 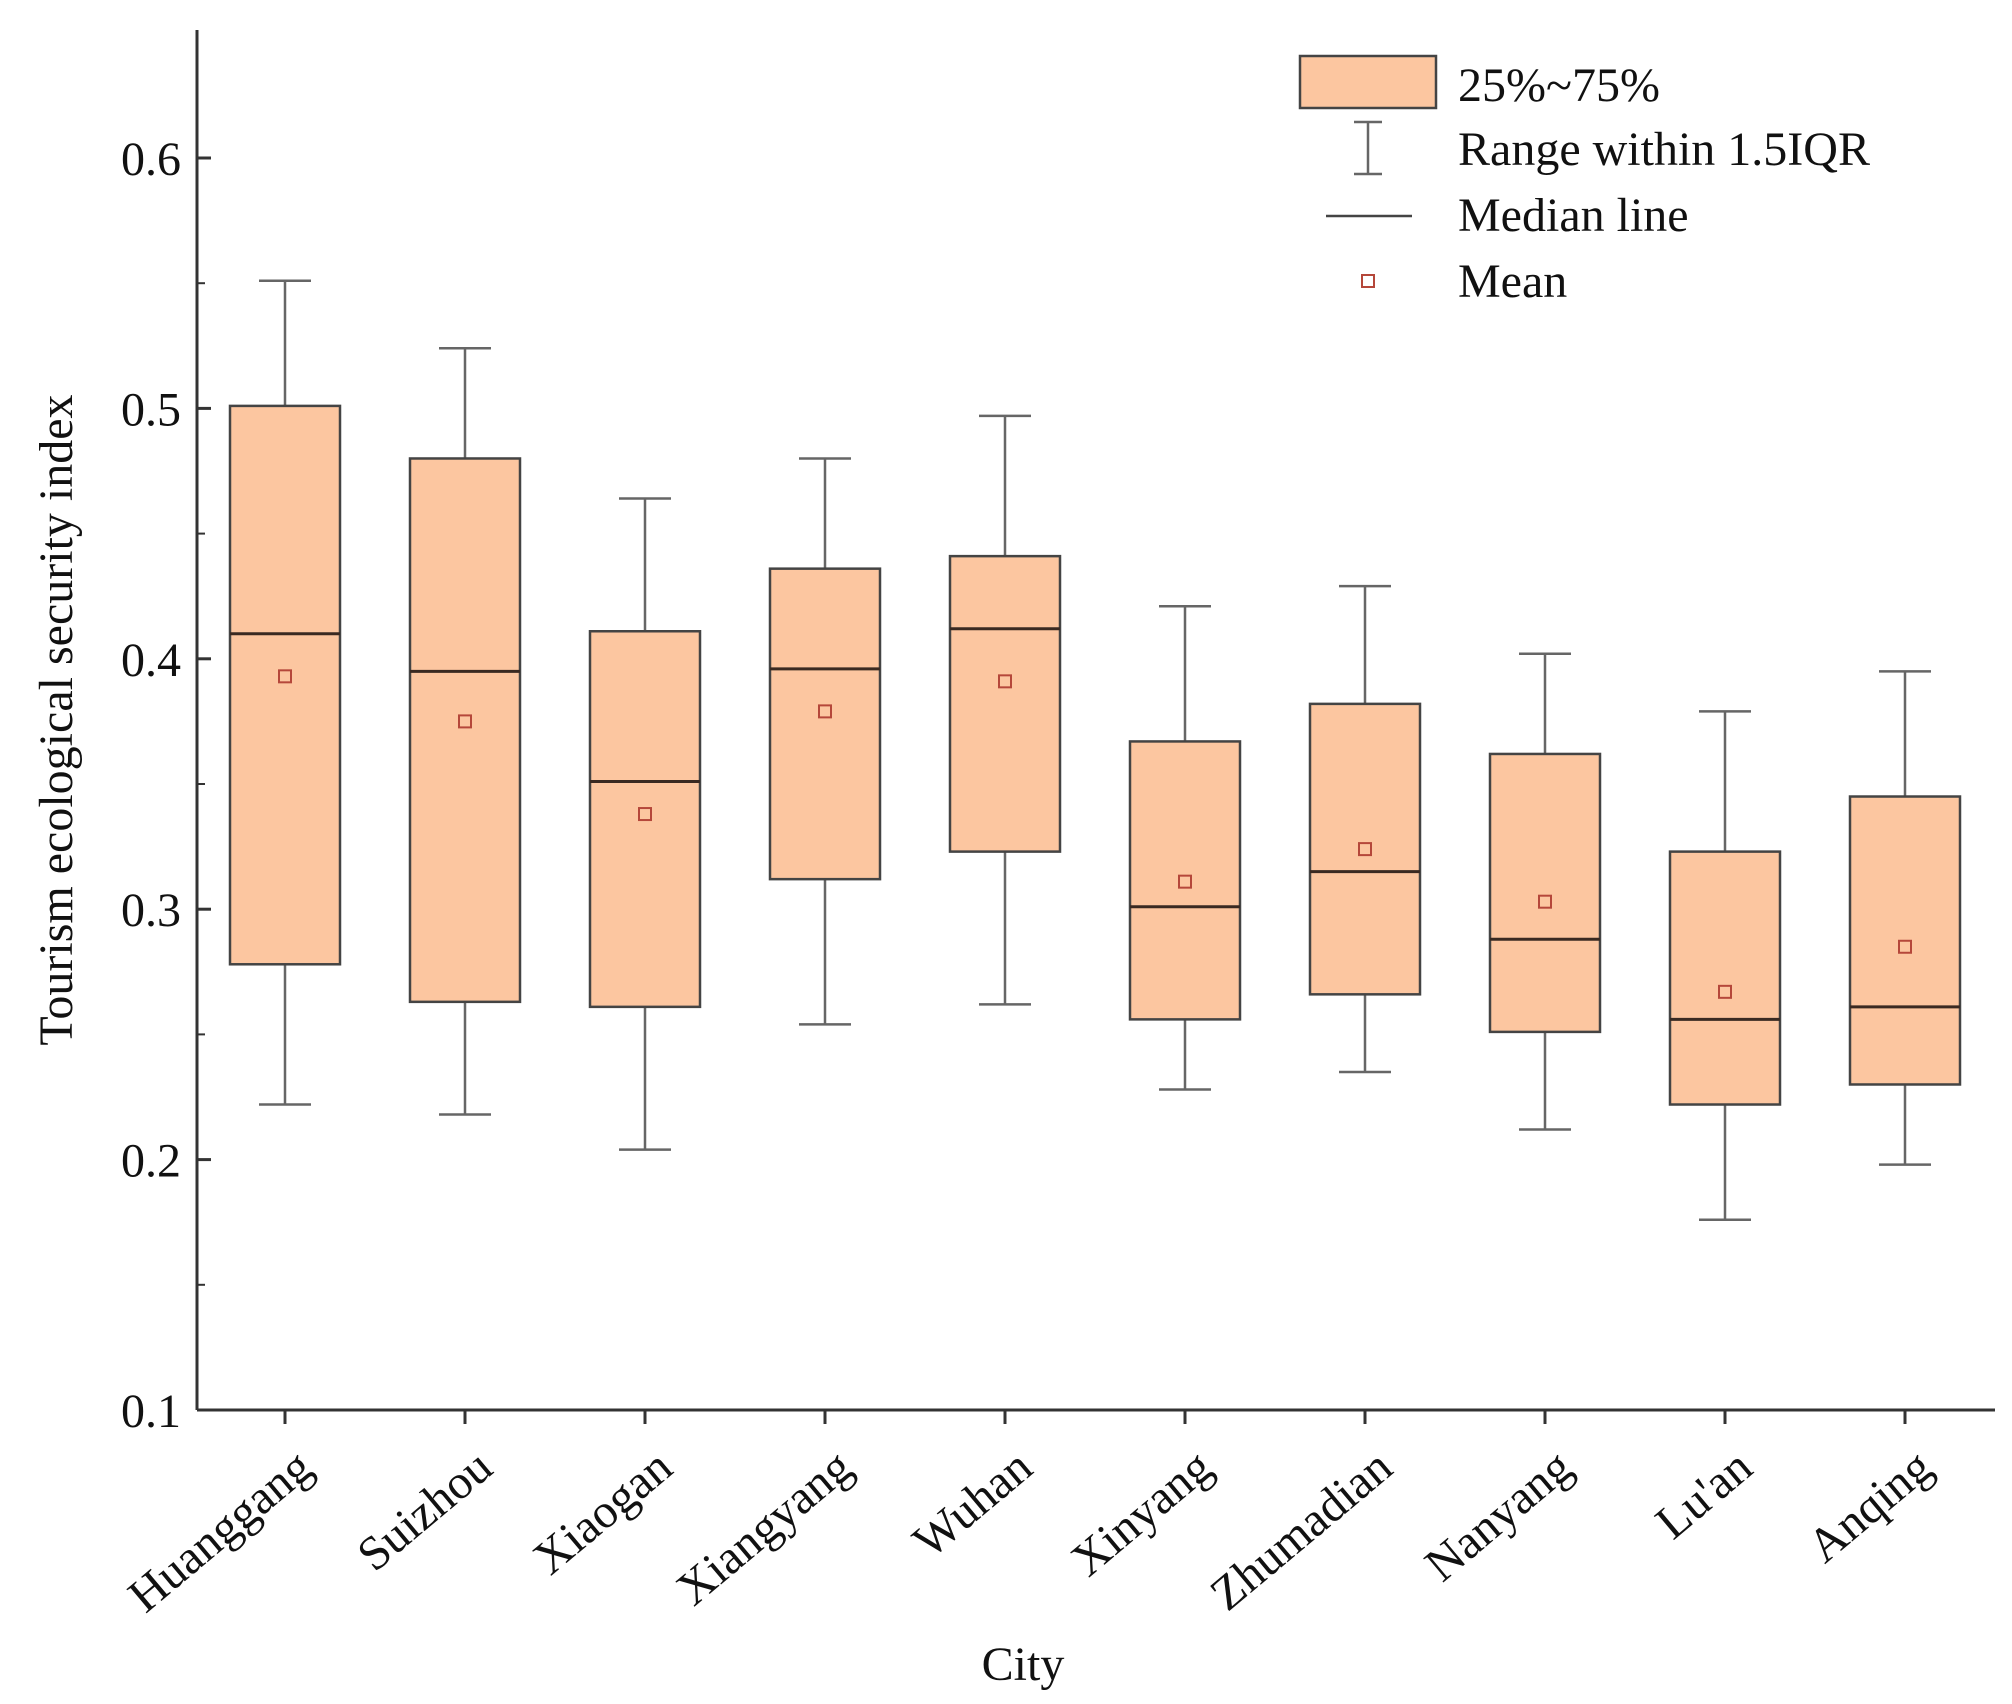 I want to click on y-tick-label: 0.5, so click(x=151, y=409).